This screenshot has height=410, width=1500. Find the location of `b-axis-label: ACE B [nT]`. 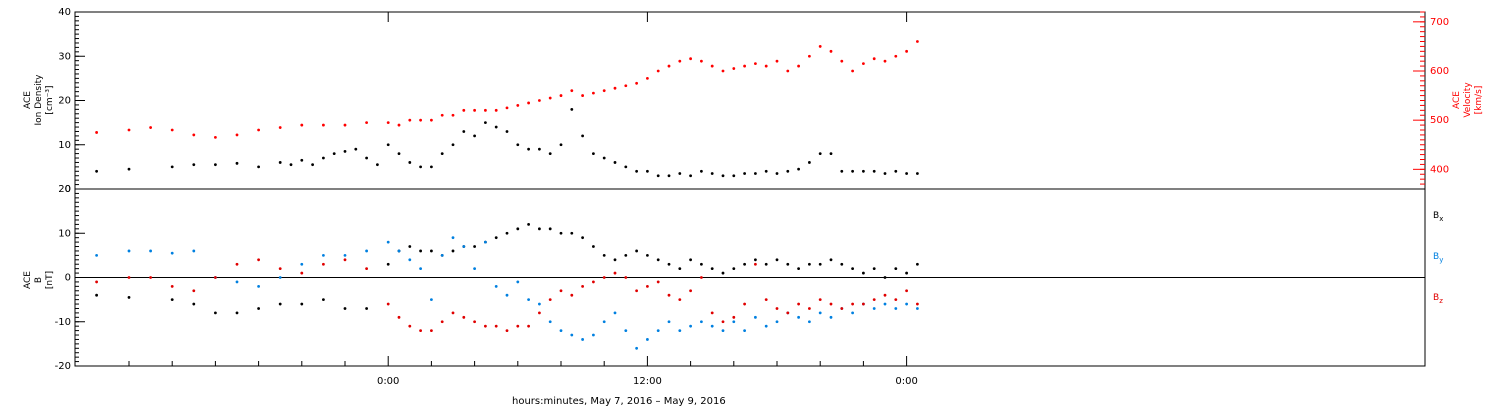

b-axis-label: ACE B [nT] is located at coordinates (39, 280).